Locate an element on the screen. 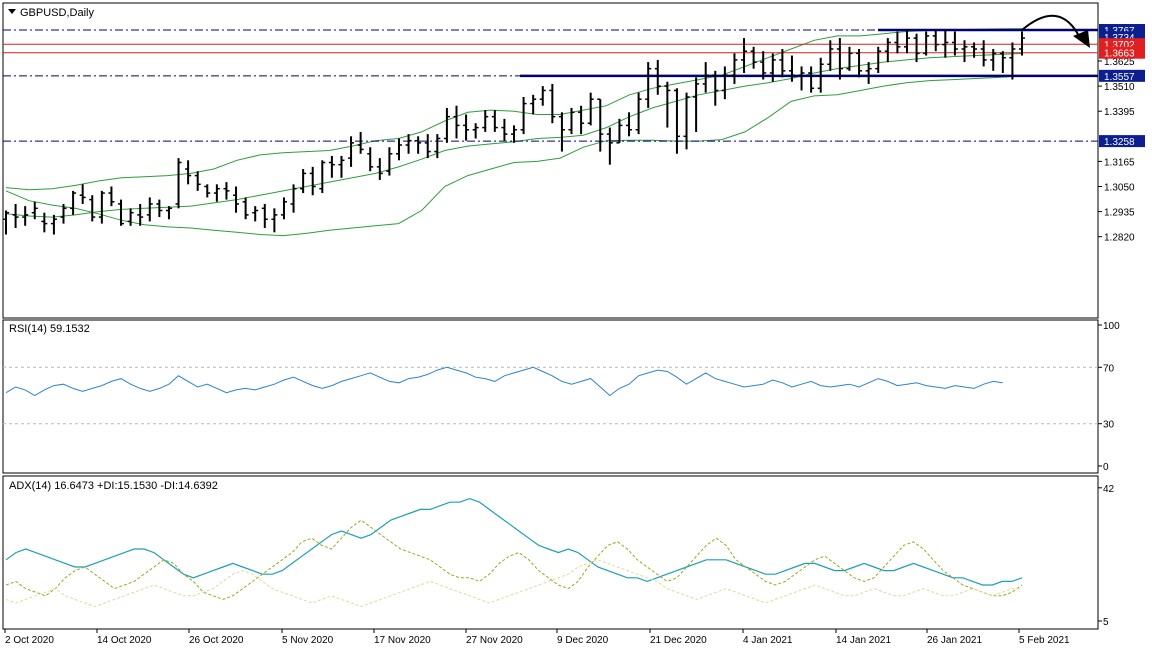 The height and width of the screenshot is (648, 1152). series-line-adx is located at coordinates (514, 541).